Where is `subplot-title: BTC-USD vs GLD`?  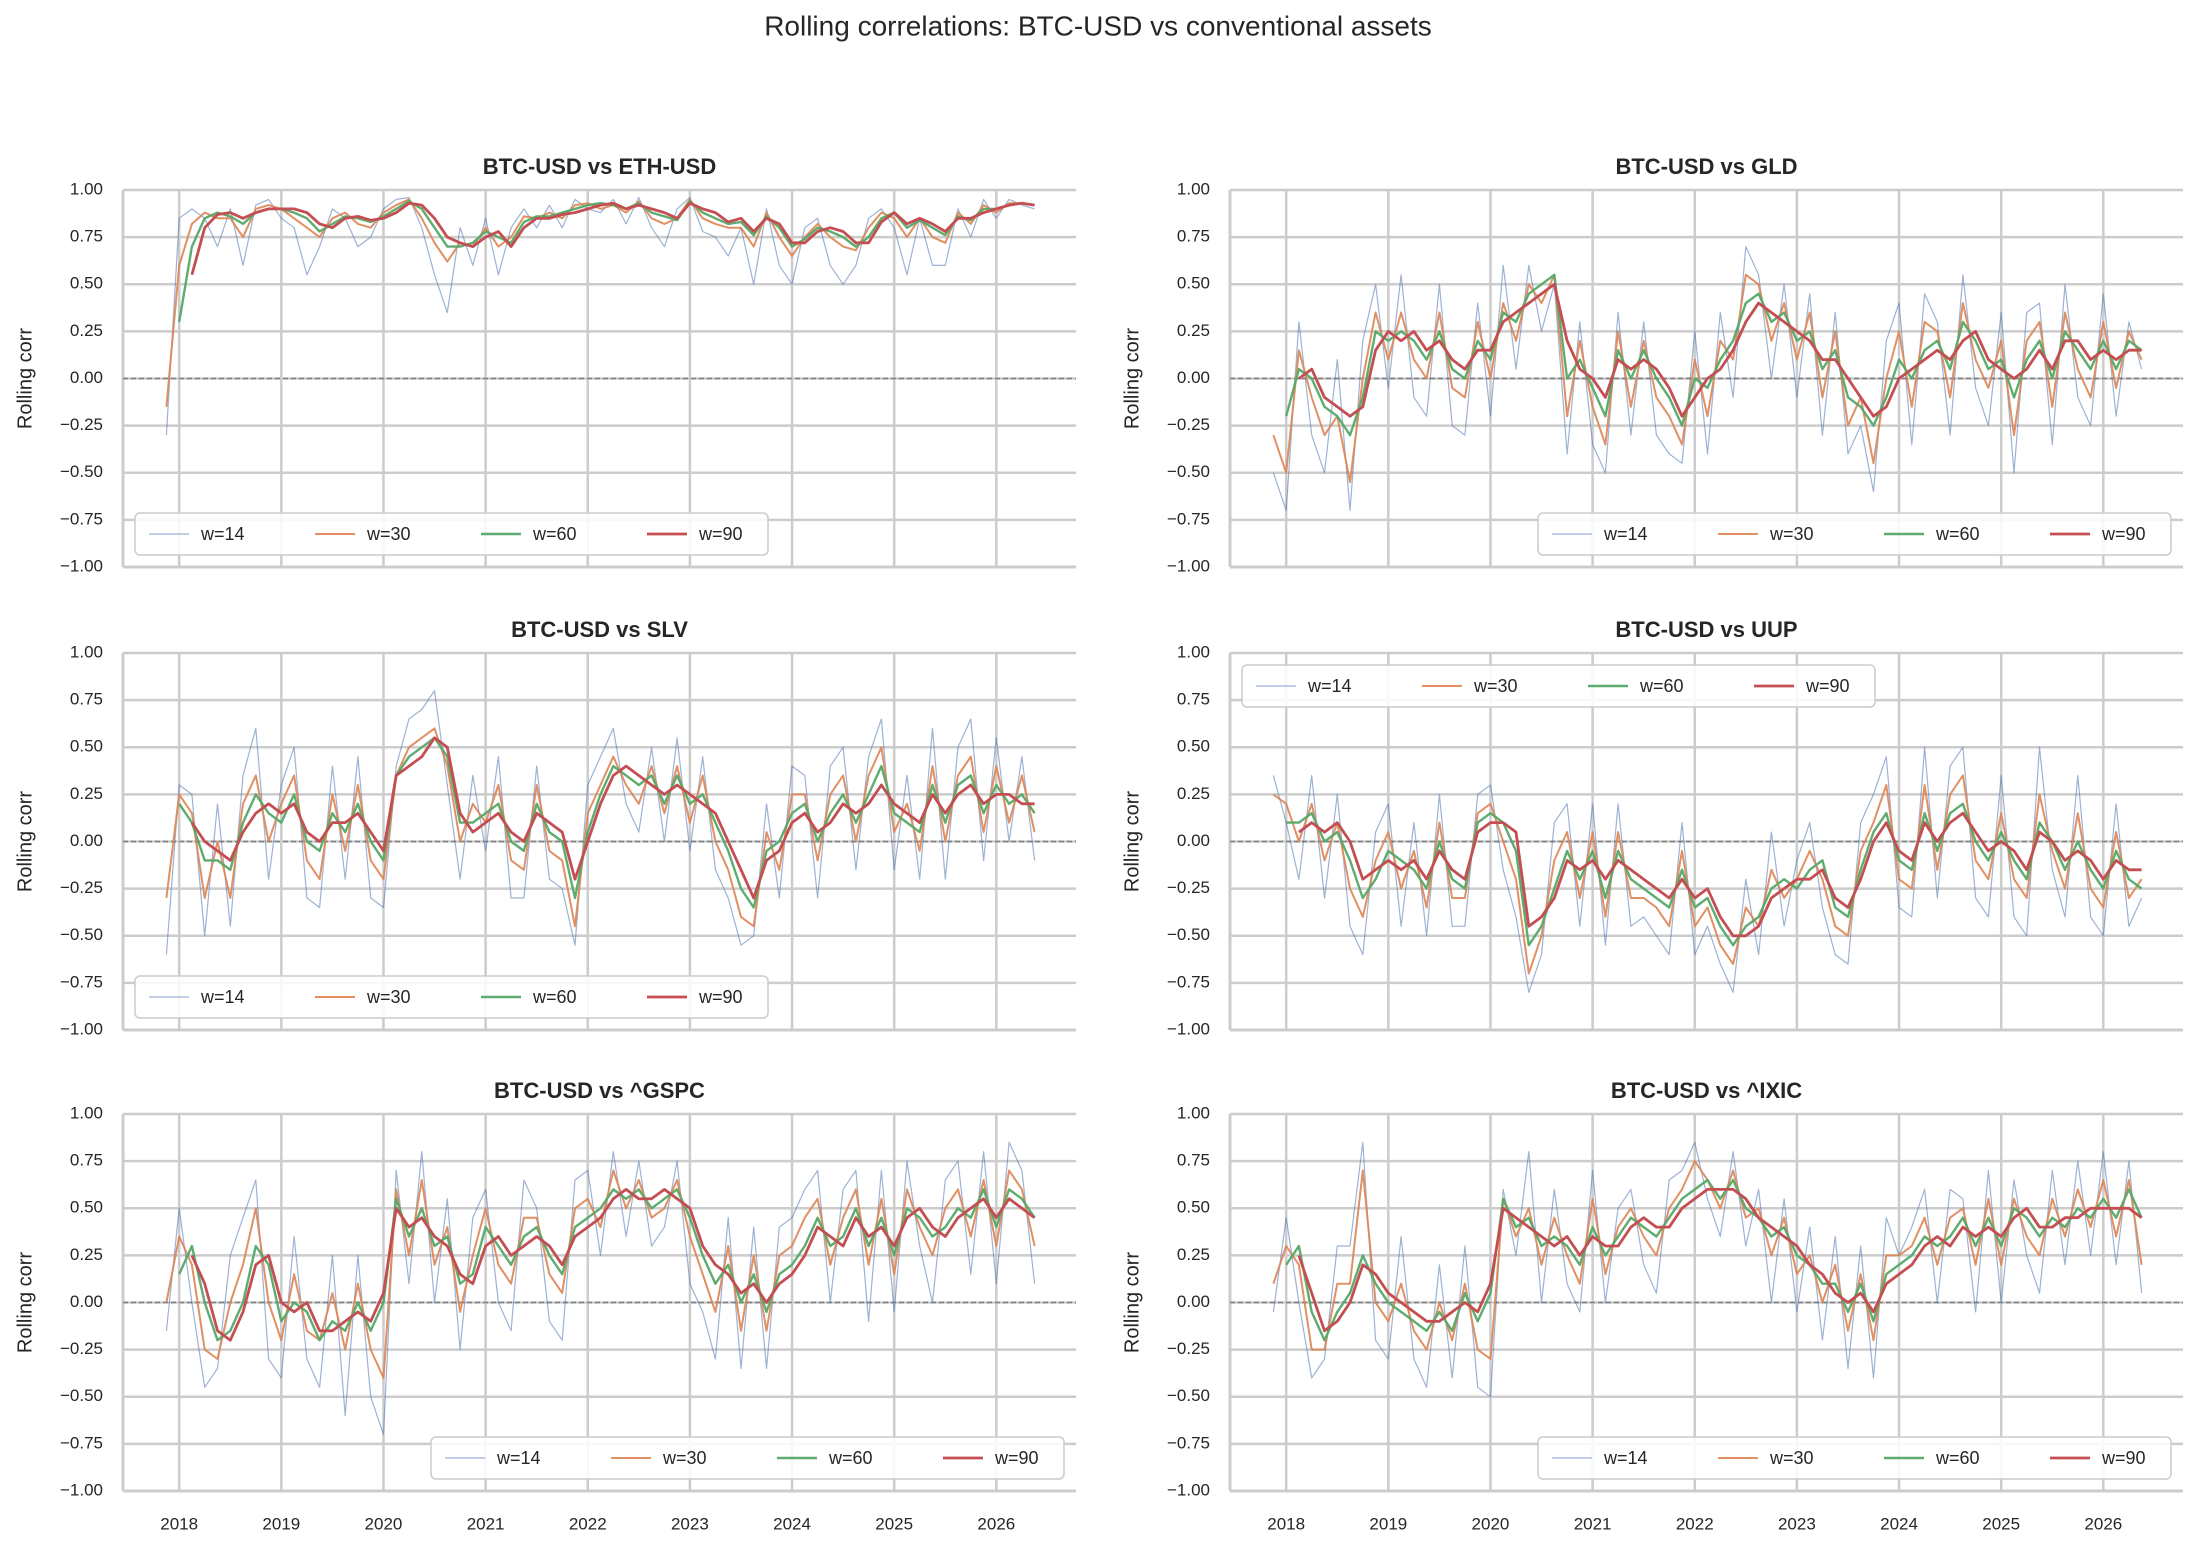
subplot-title: BTC-USD vs GLD is located at coordinates (1706, 166).